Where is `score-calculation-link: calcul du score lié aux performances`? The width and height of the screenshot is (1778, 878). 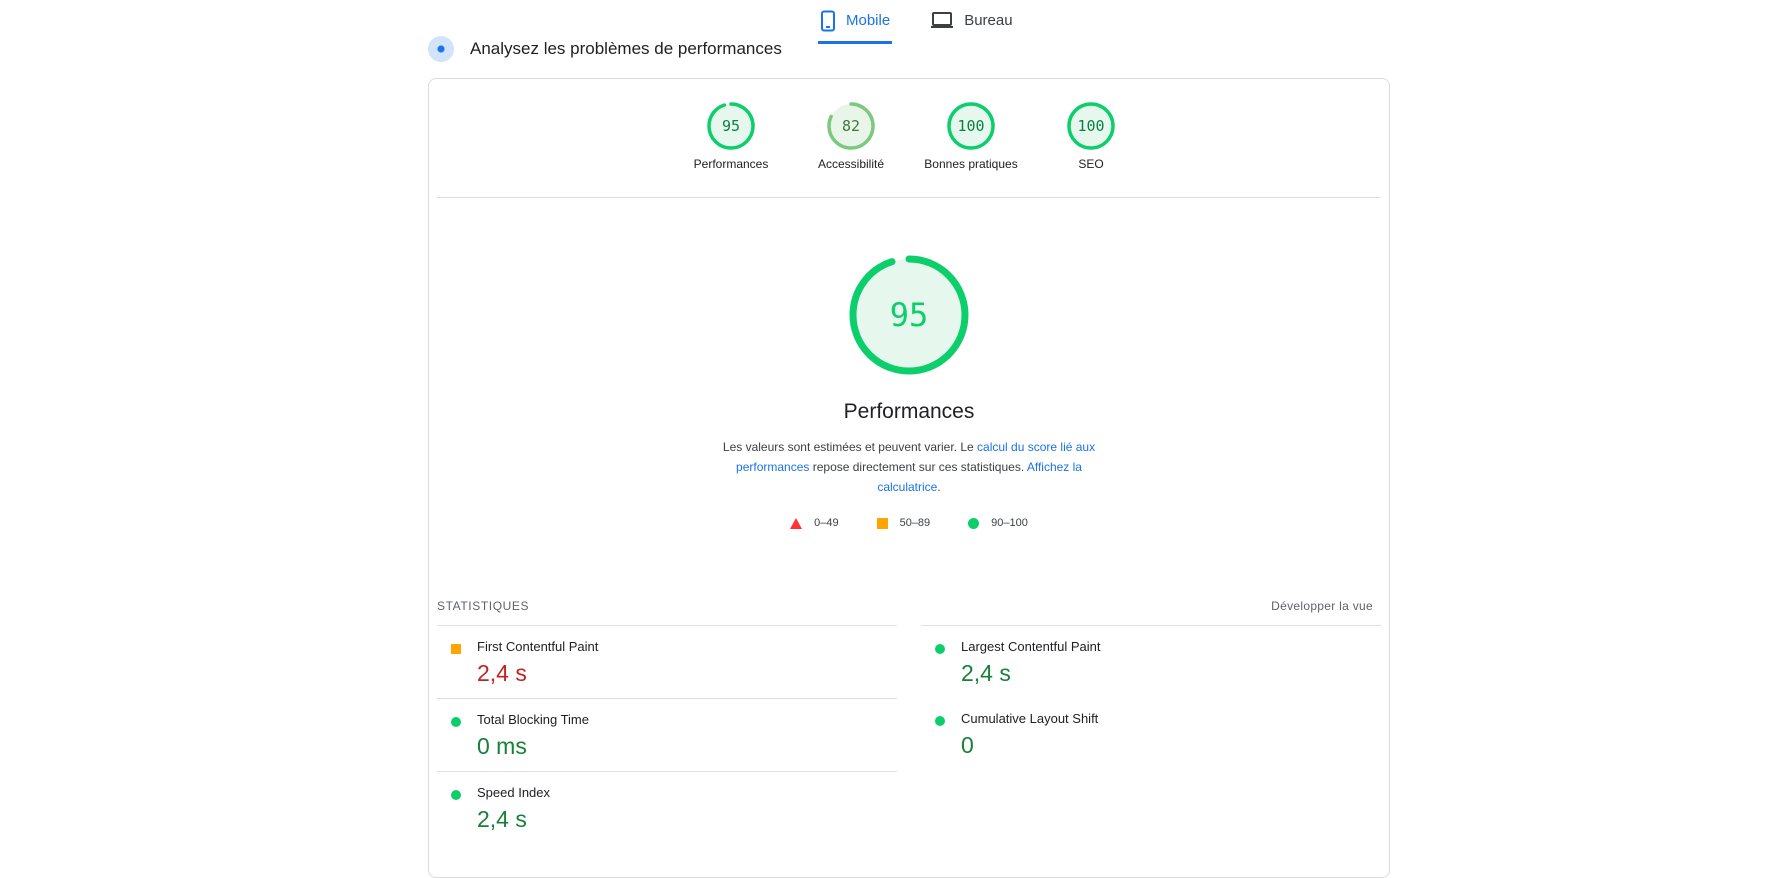 score-calculation-link: calcul du score lié aux performances is located at coordinates (916, 457).